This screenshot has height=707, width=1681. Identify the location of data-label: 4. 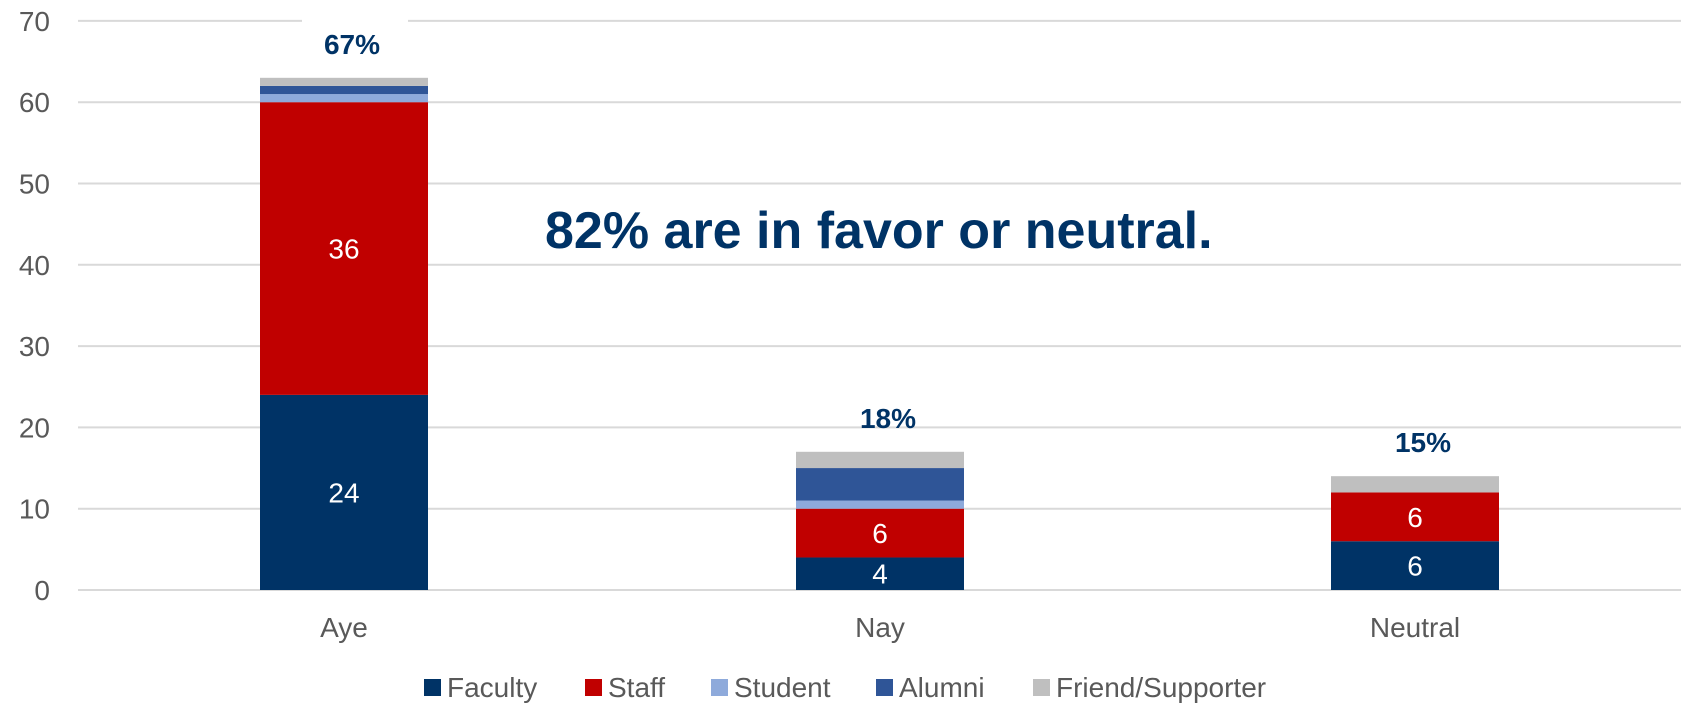
(880, 574).